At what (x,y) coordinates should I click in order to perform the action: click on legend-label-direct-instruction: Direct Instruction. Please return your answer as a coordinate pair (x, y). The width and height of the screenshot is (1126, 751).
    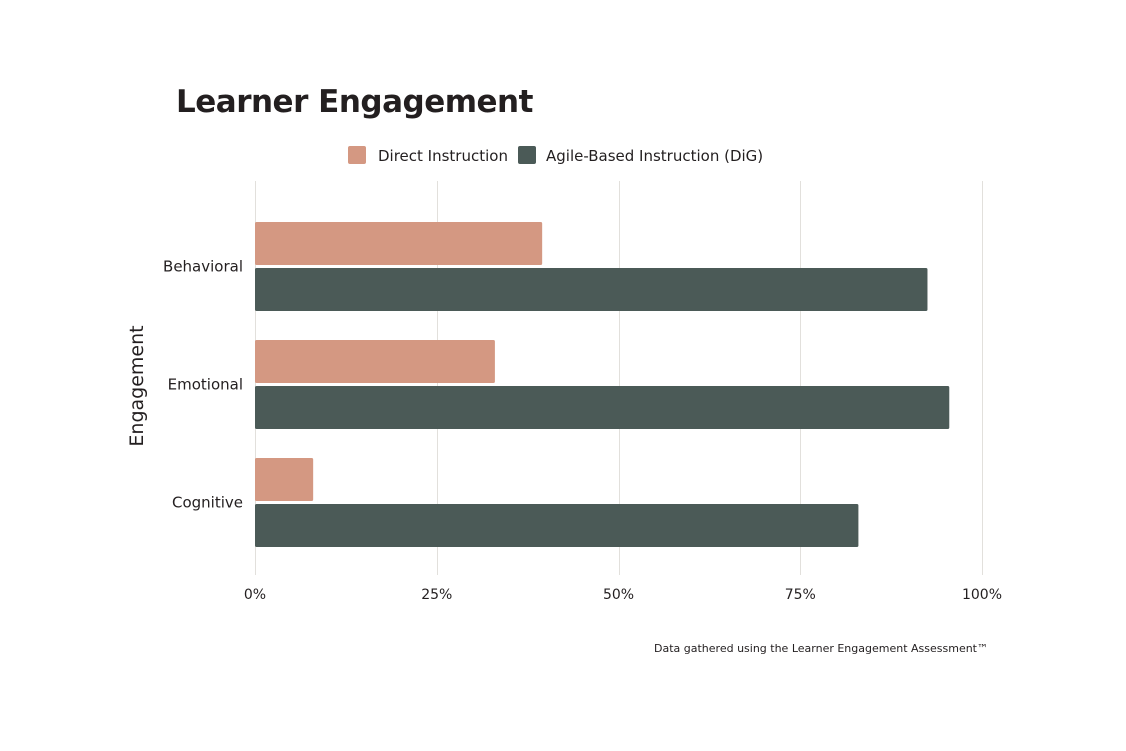
    Looking at the image, I should click on (443, 156).